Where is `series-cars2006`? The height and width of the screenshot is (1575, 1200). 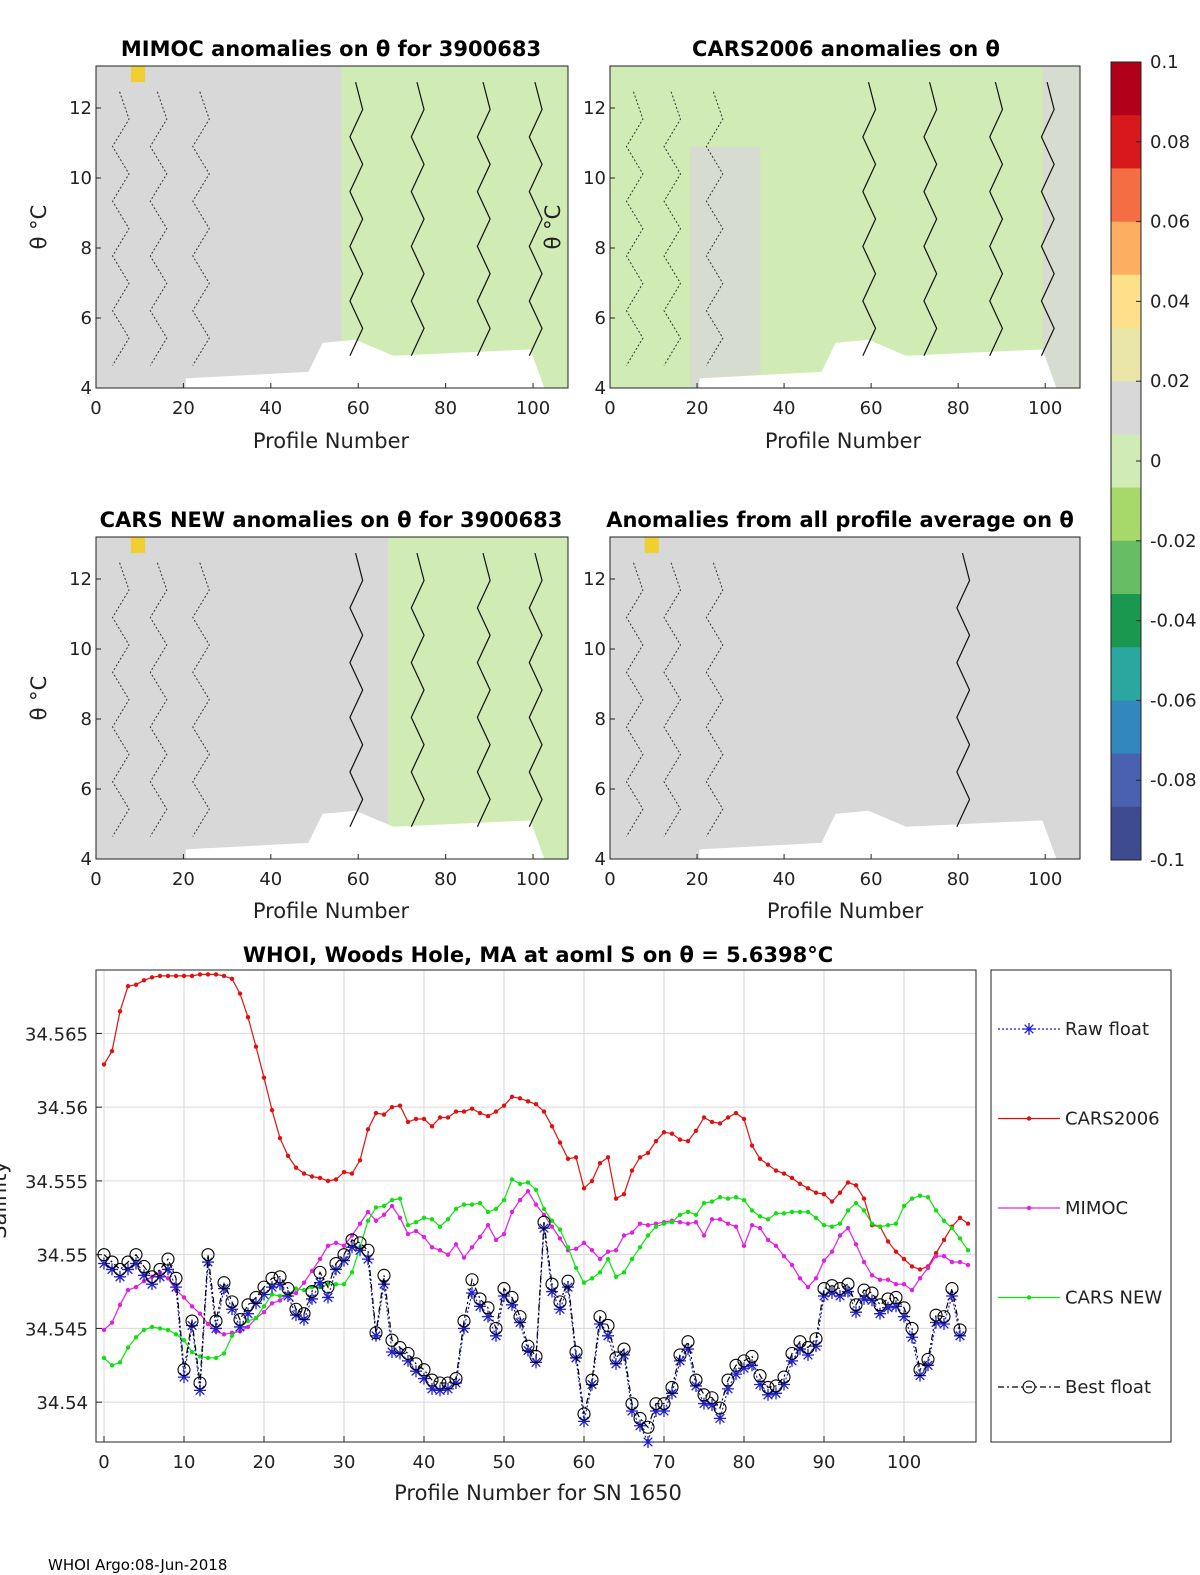
series-cars2006 is located at coordinates (536, 1122).